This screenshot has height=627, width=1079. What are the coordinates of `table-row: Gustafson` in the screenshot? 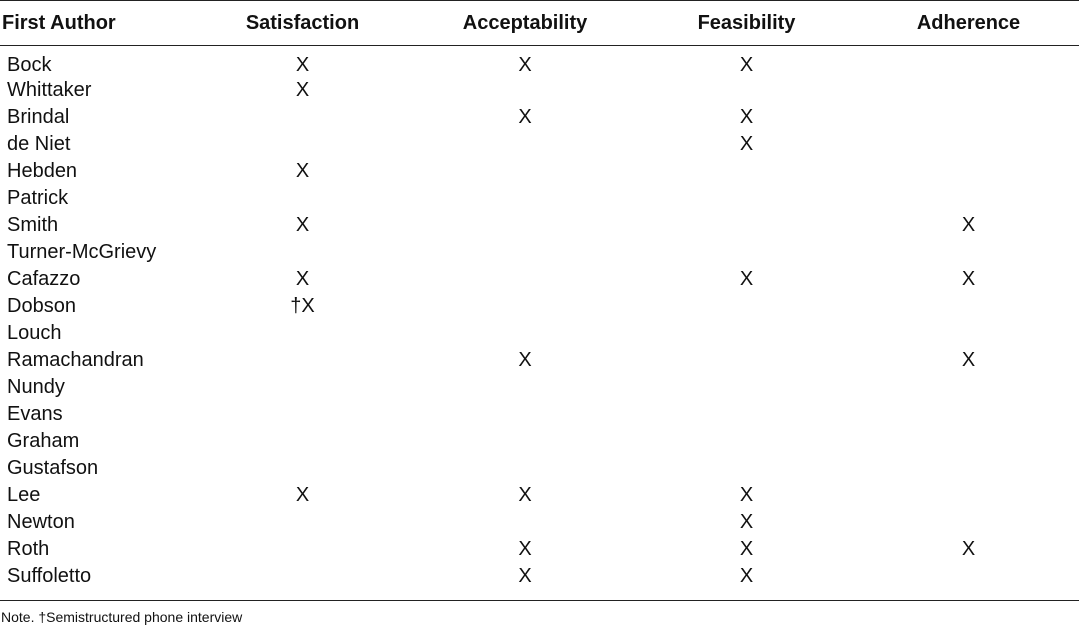 It's located at (539, 468).